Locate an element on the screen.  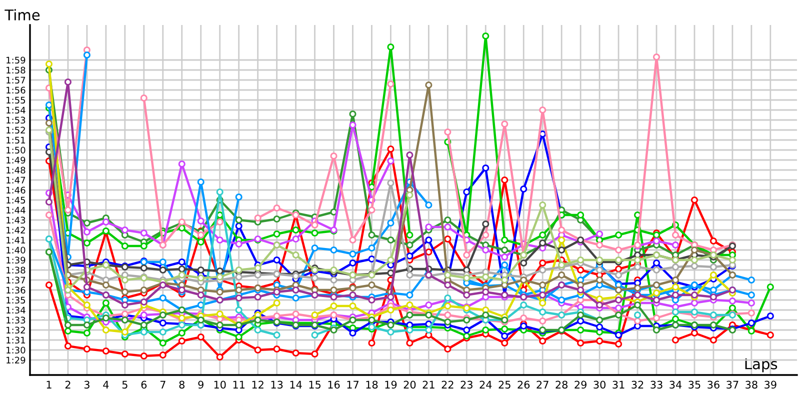
y-tick-label: 1:54 is located at coordinates (16, 110).